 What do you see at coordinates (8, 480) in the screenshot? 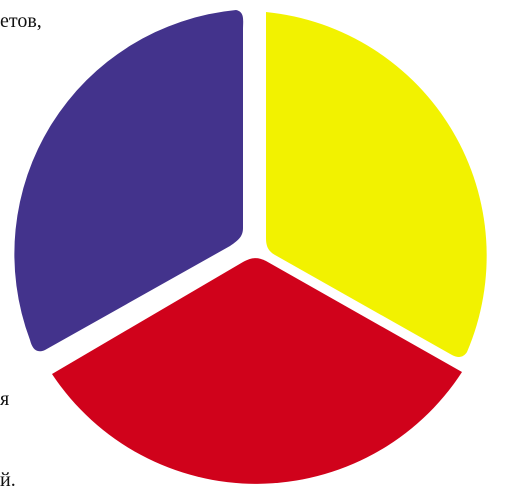
I see `partial-text-bottom: й.` at bounding box center [8, 480].